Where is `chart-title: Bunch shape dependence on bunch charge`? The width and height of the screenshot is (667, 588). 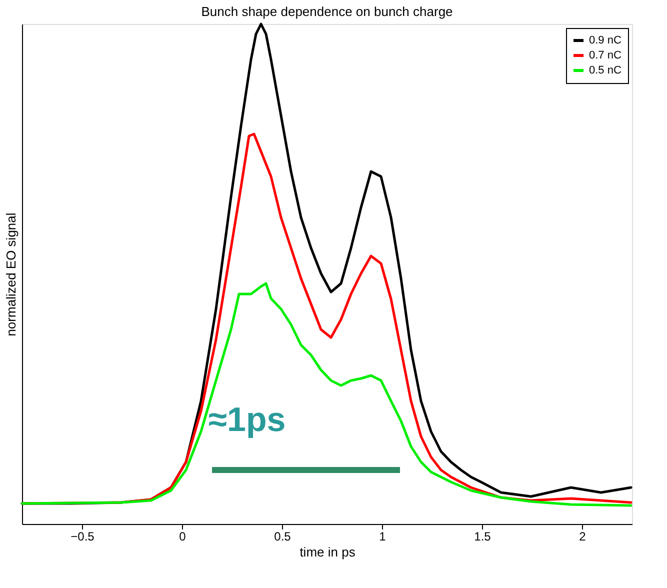
chart-title: Bunch shape dependence on bunch charge is located at coordinates (327, 11).